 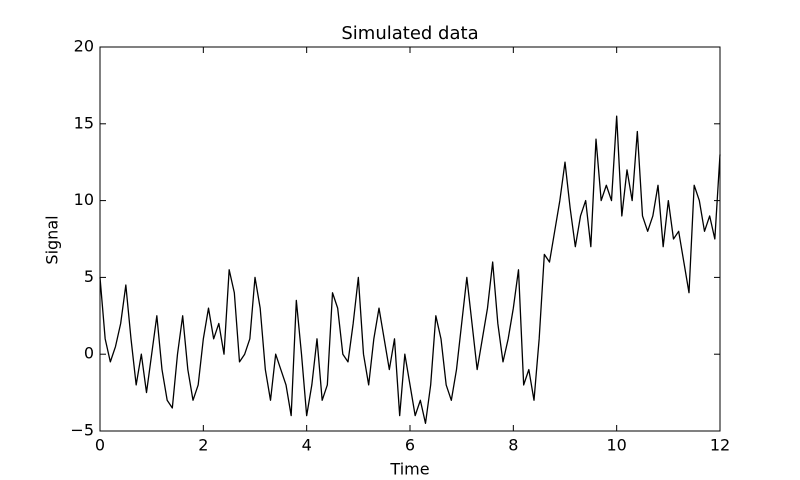 What do you see at coordinates (89, 353) in the screenshot?
I see `y-tick-label: 0` at bounding box center [89, 353].